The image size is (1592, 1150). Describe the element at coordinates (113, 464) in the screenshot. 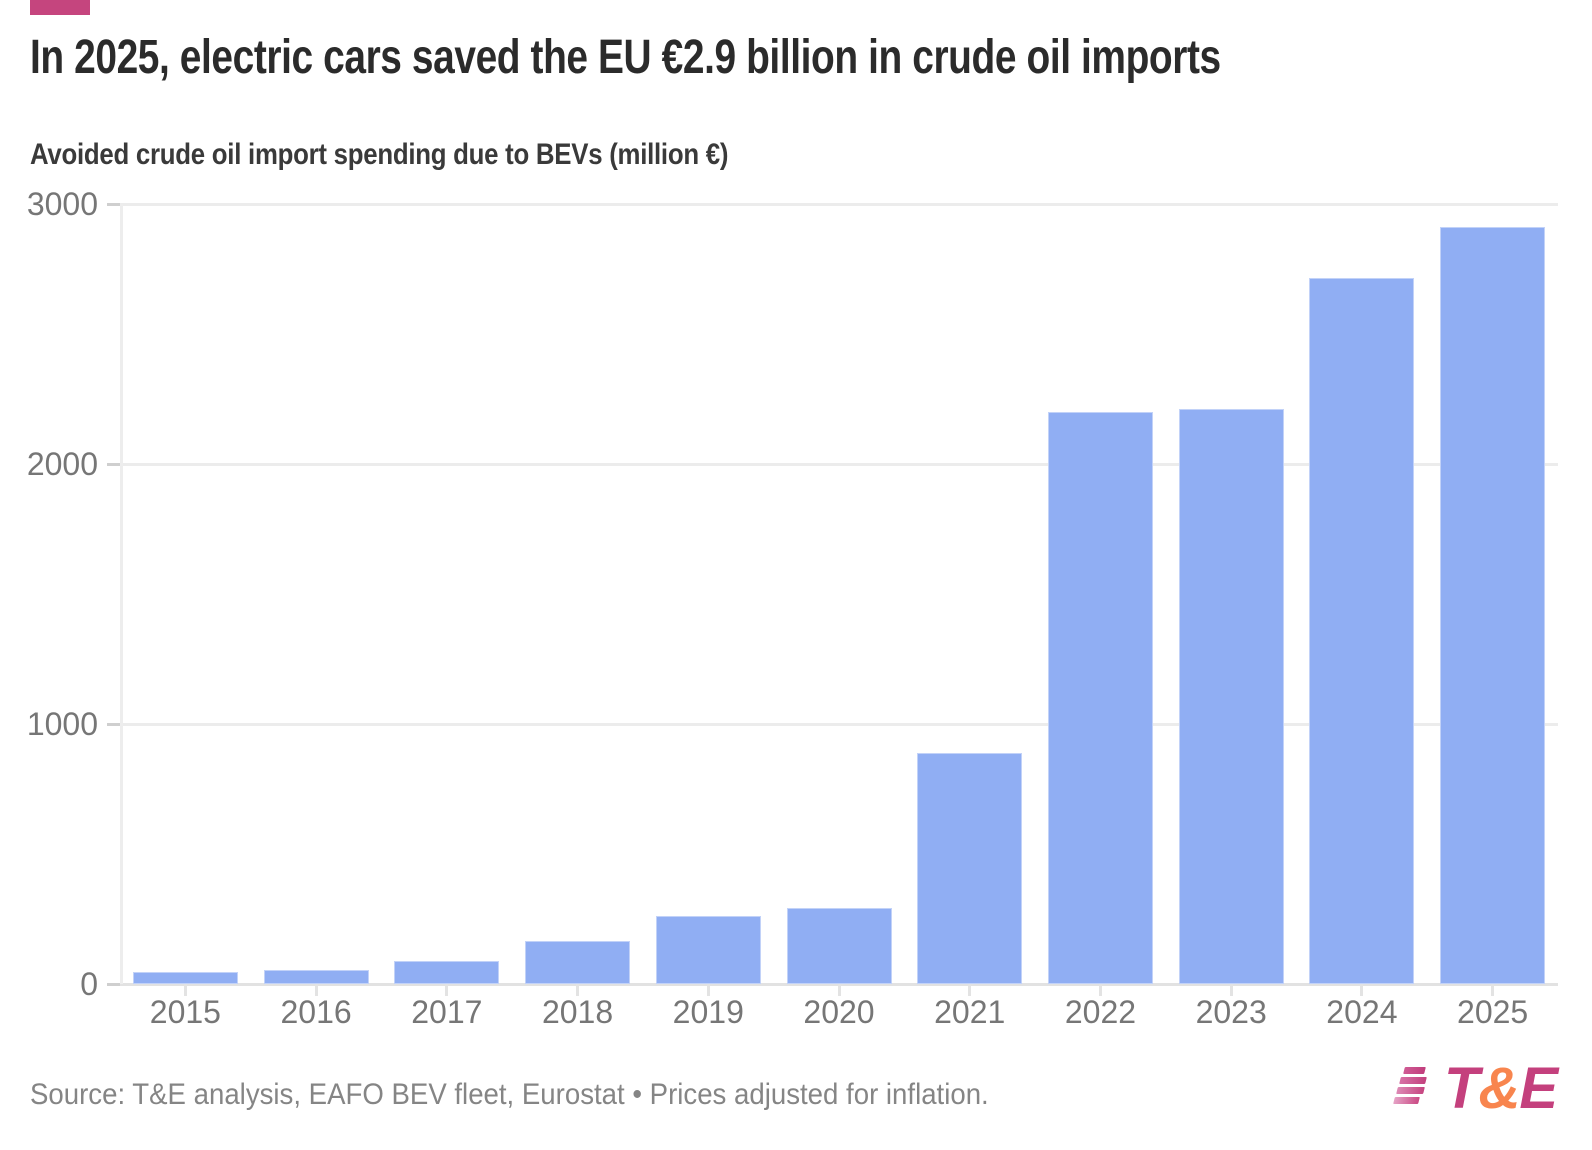

I see `y-axis-tick-2000` at that location.